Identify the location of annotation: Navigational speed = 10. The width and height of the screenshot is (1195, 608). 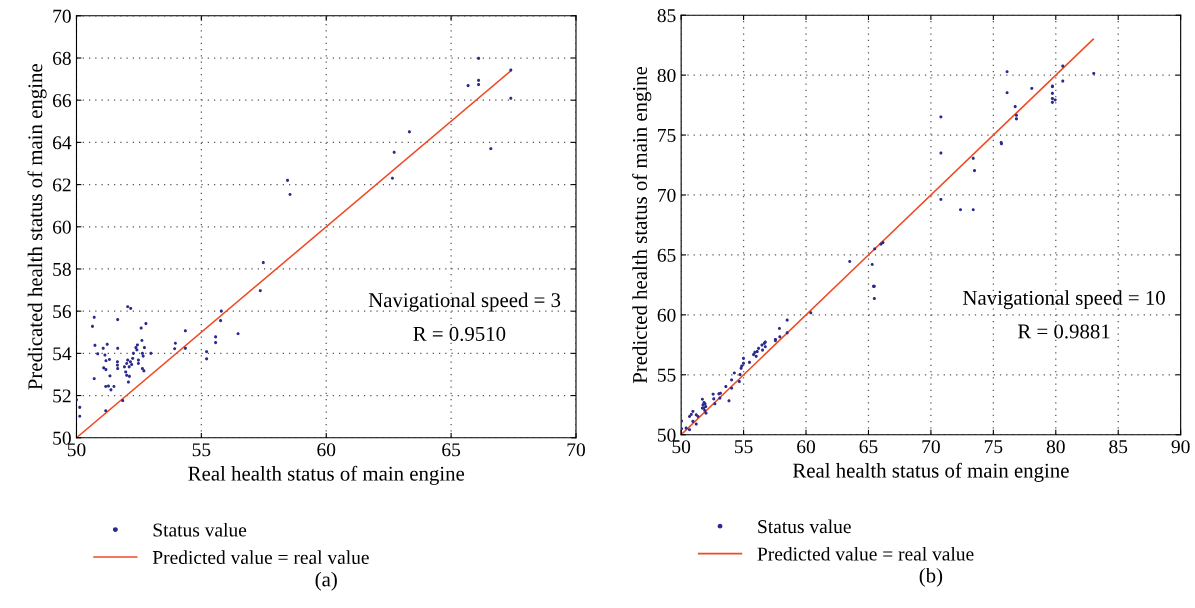
(1064, 300).